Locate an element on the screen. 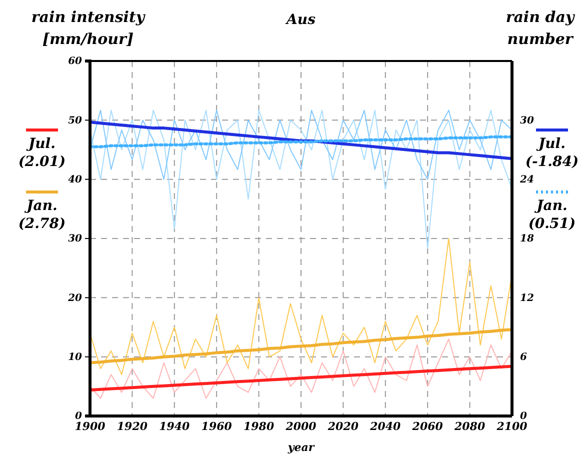 This screenshot has width=586, height=455. legend-label: Jan. (0.51) is located at coordinates (552, 215).